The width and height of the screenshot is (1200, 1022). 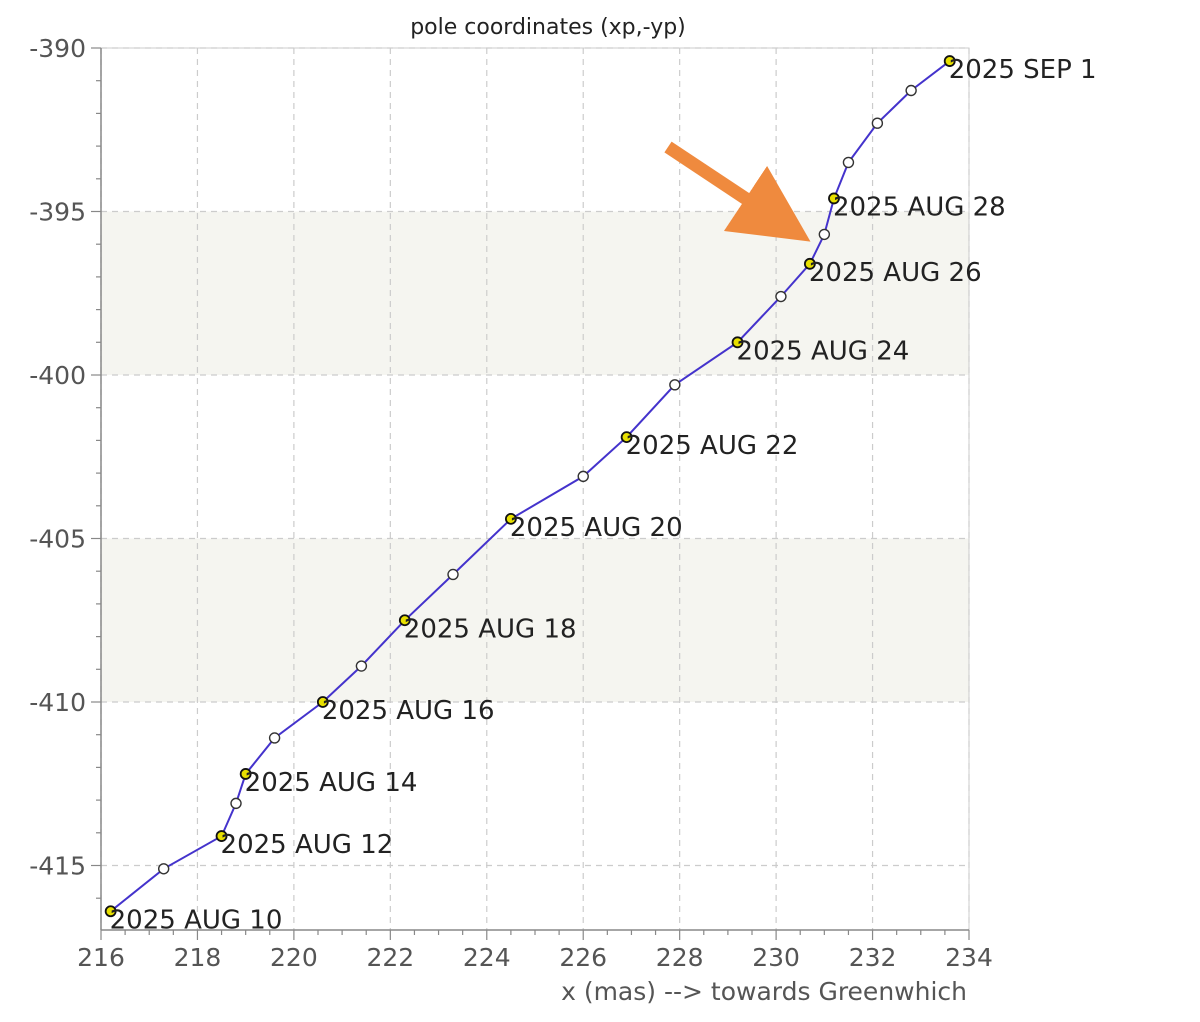 I want to click on point-date-label: 2025 AUG 22, so click(x=712, y=446).